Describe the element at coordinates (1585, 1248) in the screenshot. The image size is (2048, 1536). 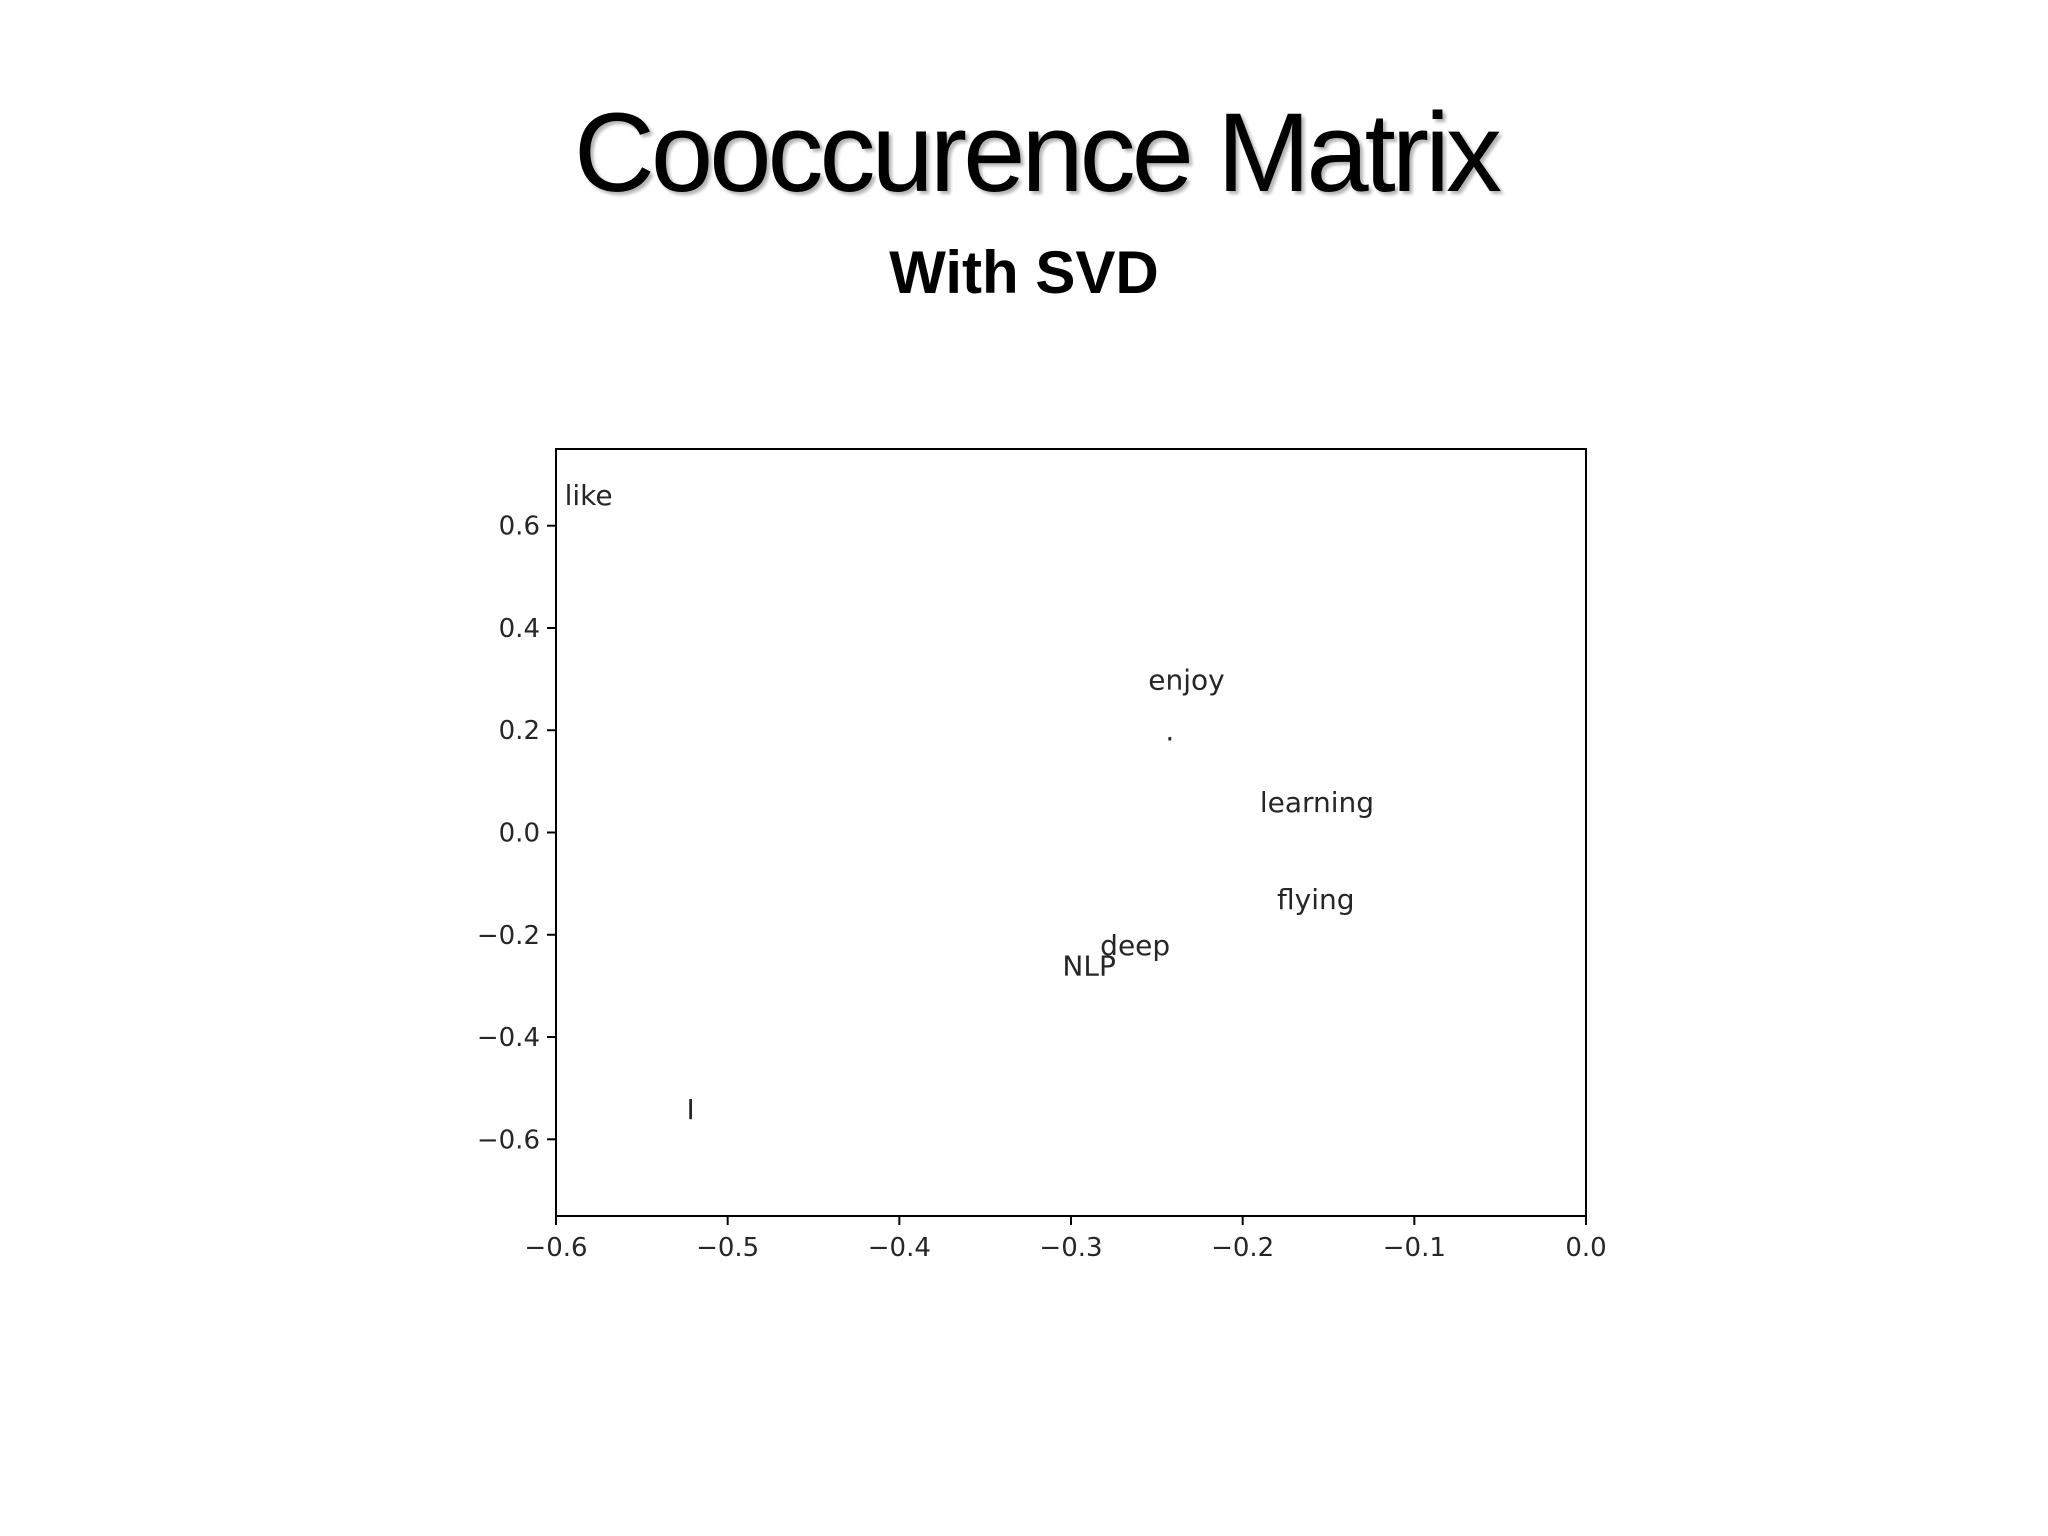
I see `x-tick-label: 0.0` at that location.